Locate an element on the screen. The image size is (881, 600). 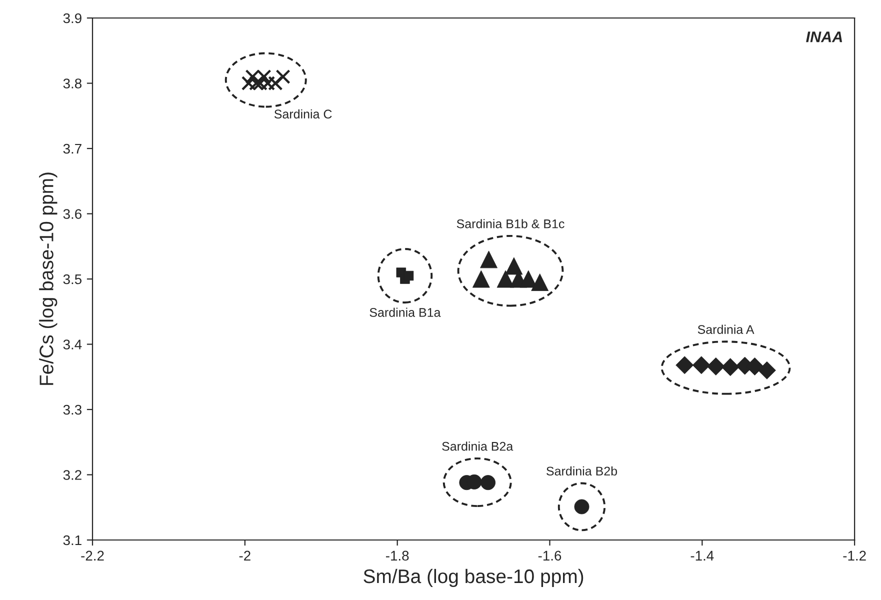
y-tick-label: 3.3 is located at coordinates (72, 409).